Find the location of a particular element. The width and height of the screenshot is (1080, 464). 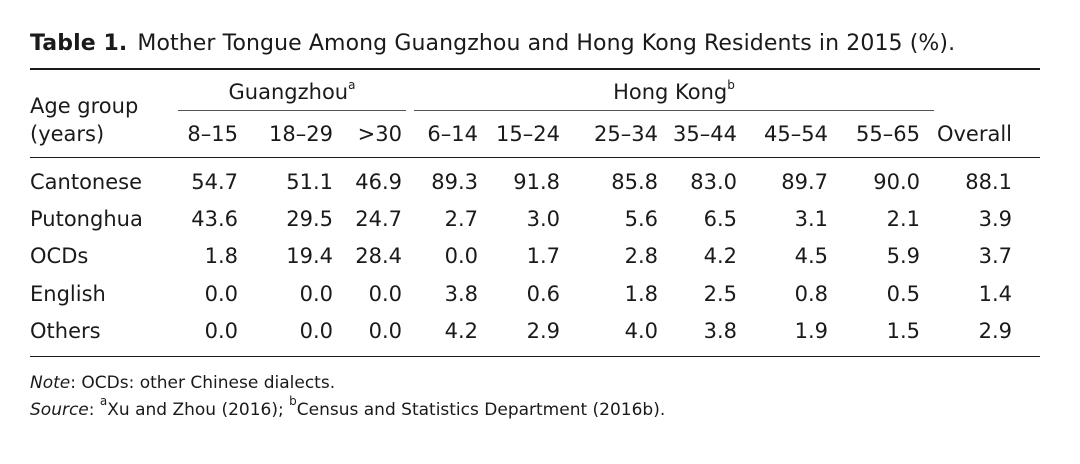

column-header: Overall is located at coordinates (974, 134).